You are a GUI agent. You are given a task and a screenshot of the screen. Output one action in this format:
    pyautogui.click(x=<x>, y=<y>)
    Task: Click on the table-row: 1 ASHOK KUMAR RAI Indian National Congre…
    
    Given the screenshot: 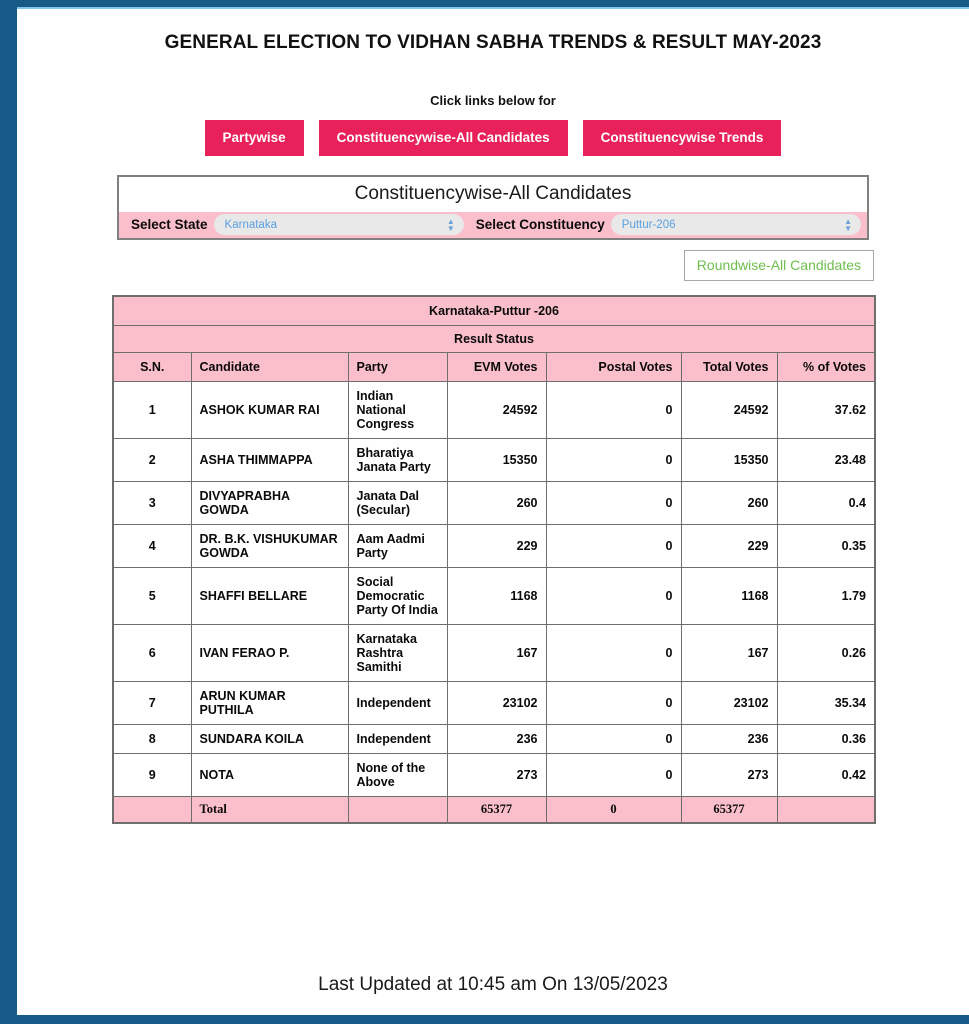 What is the action you would take?
    pyautogui.click(x=494, y=409)
    